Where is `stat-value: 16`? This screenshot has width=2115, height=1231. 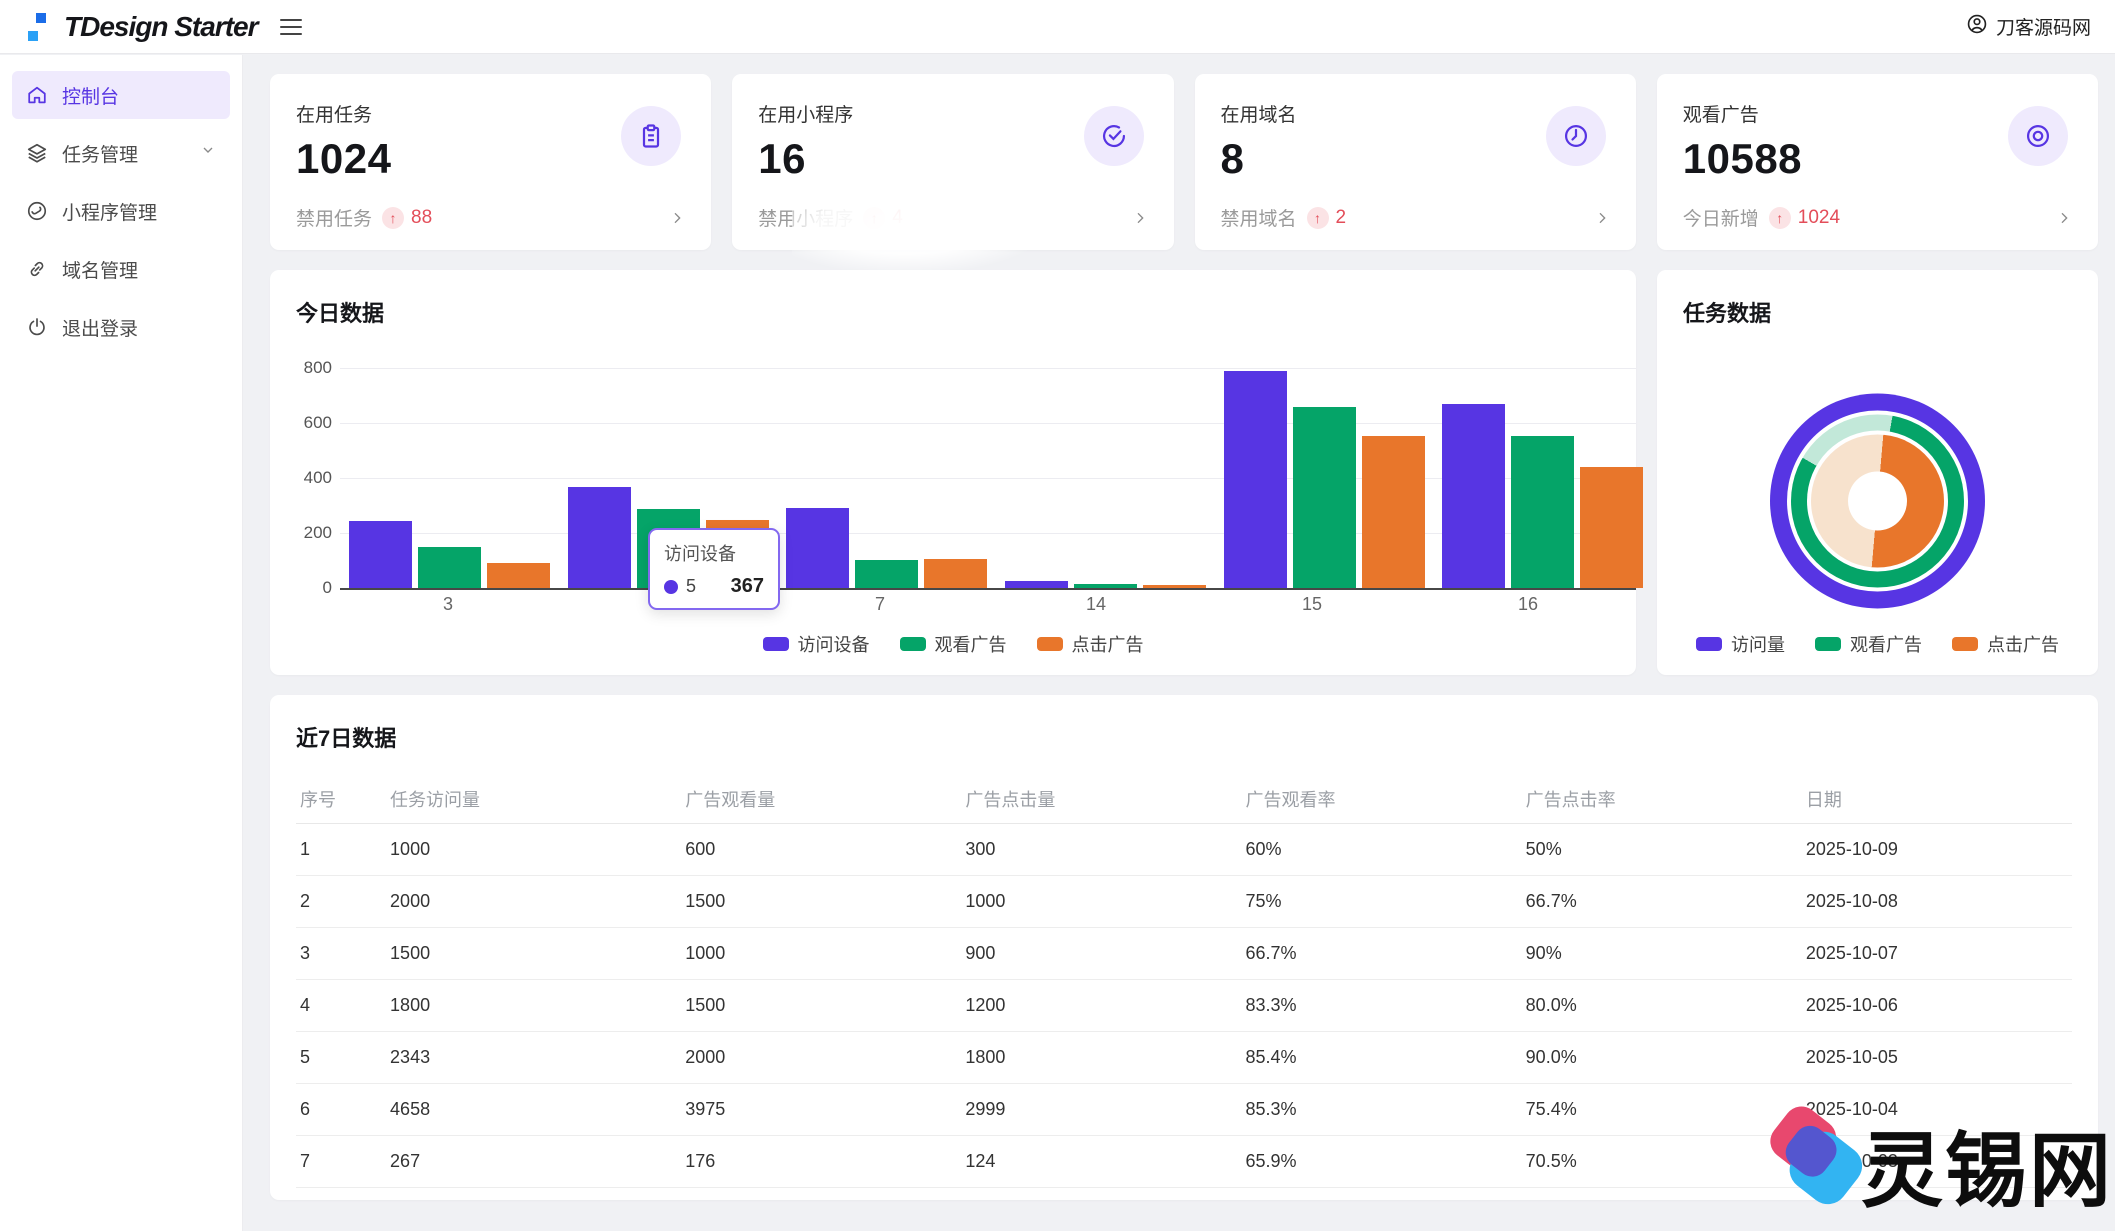
stat-value: 16 is located at coordinates (782, 158).